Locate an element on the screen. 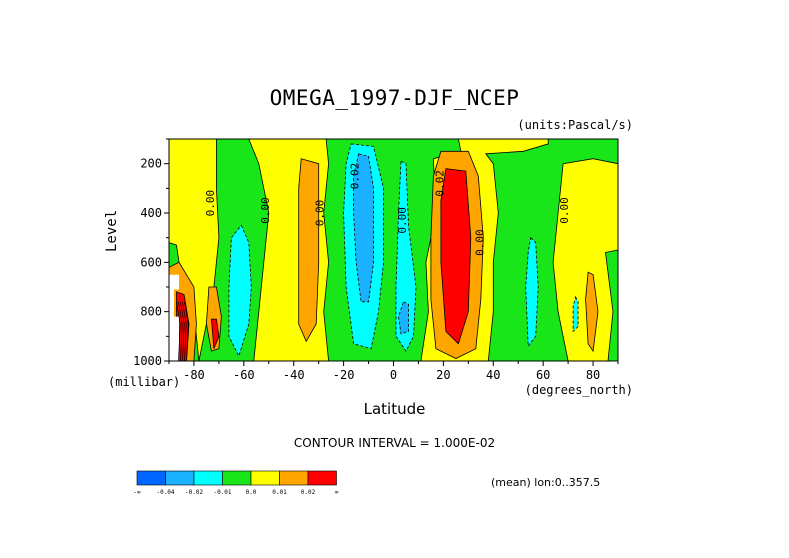 This screenshot has width=789, height=558. x-tick-label-3: -20 is located at coordinates (344, 375).